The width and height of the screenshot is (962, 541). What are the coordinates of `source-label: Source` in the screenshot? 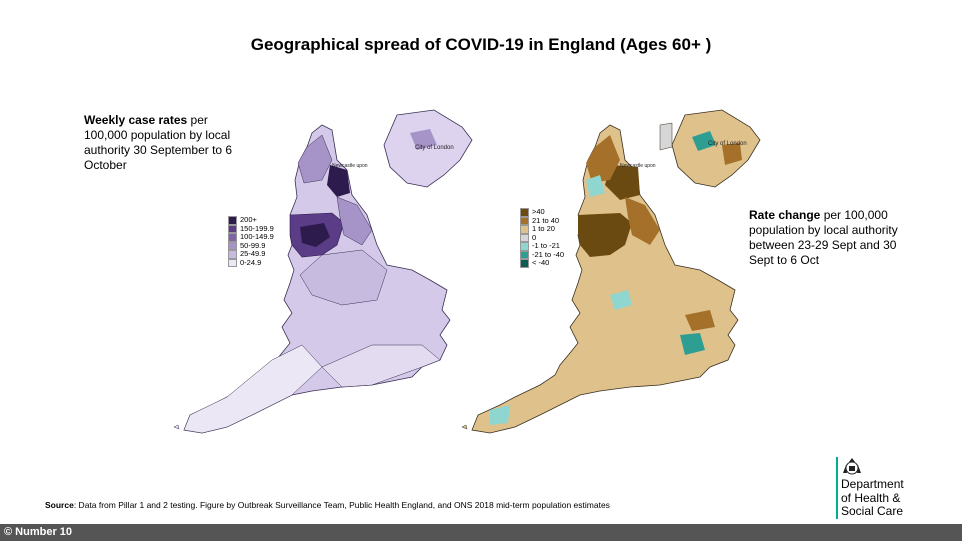 It's located at (59, 505).